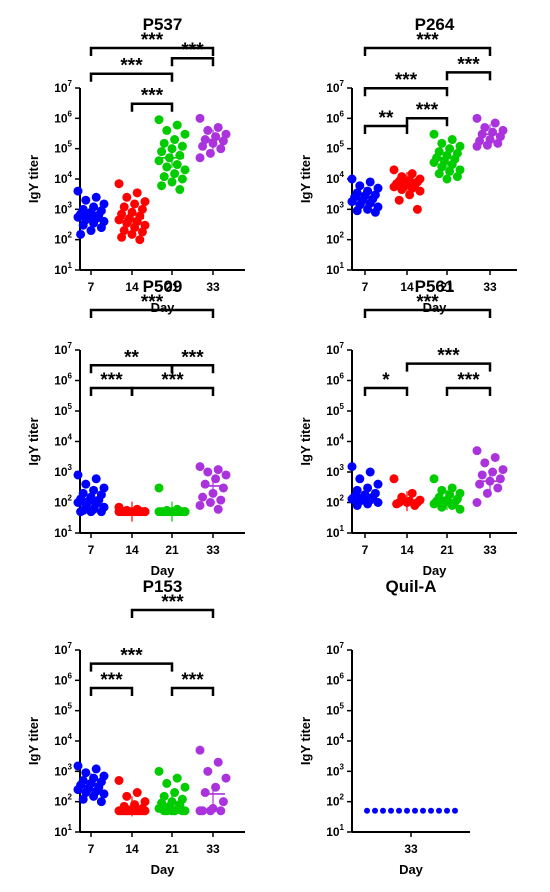  What do you see at coordinates (386, 118) in the screenshot?
I see `significance-label: **` at bounding box center [386, 118].